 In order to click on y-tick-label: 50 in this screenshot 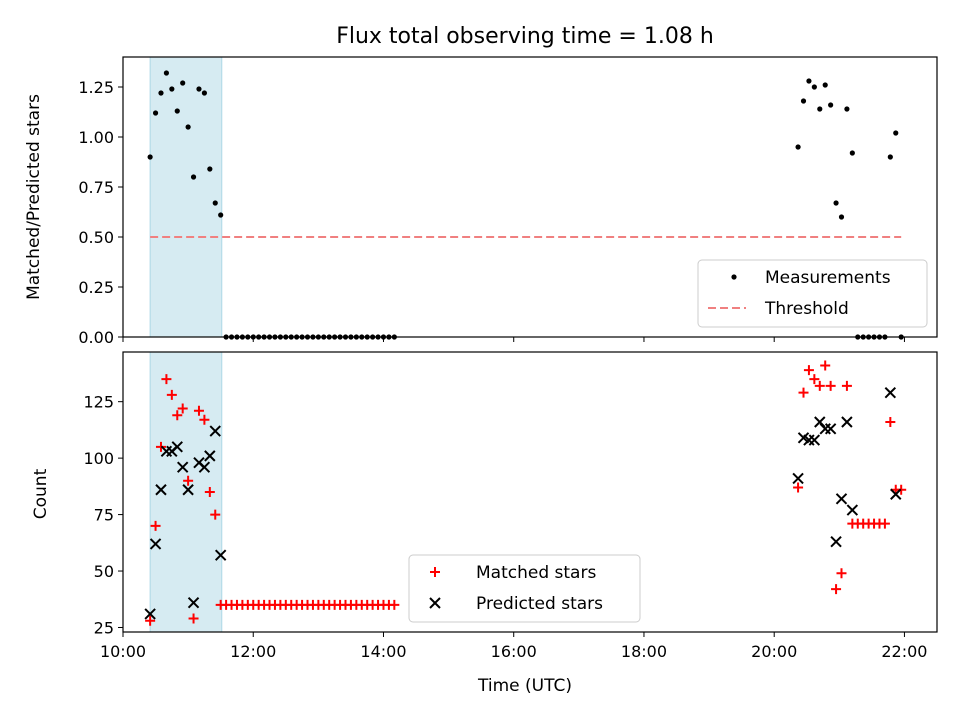, I will do `click(104, 571)`.